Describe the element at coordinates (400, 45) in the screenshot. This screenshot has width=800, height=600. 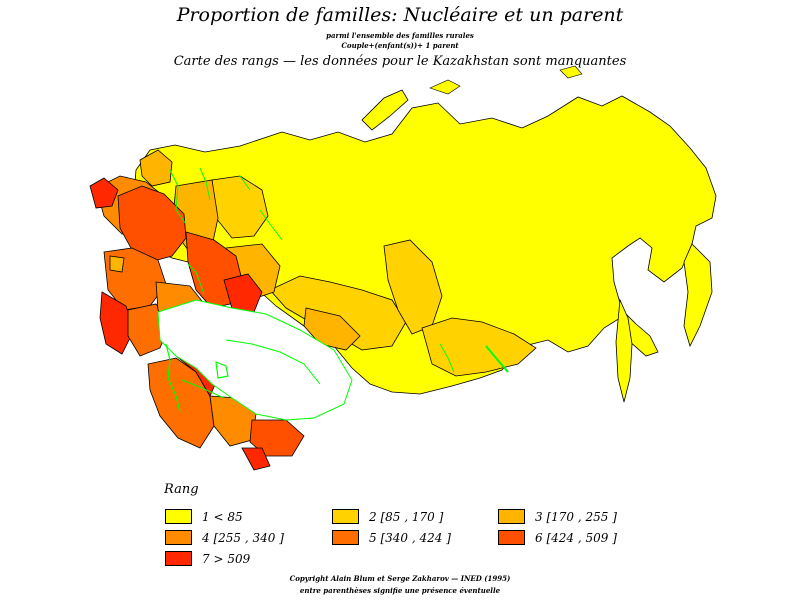
I see `map-subtitle-definition: Couple+(enfant(s))+ 1 parent` at that location.